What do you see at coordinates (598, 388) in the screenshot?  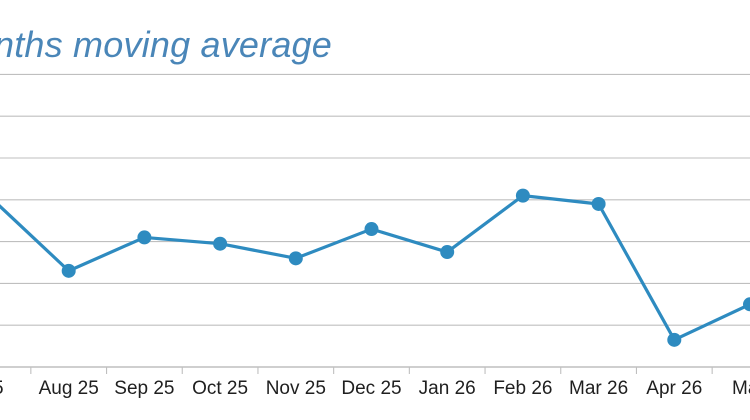 I see `x-tick-label: Mar 26` at bounding box center [598, 388].